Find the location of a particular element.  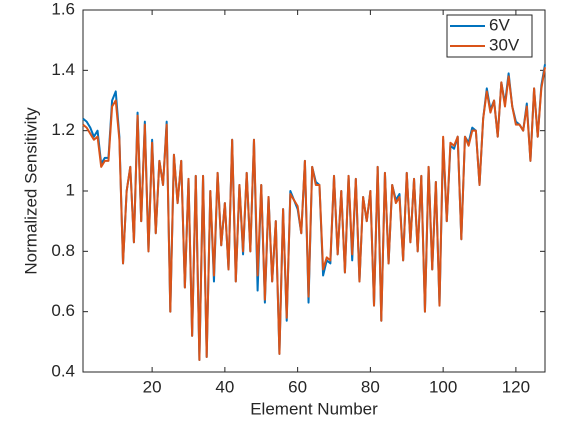

y-tick-label: 1 is located at coordinates (70, 189).